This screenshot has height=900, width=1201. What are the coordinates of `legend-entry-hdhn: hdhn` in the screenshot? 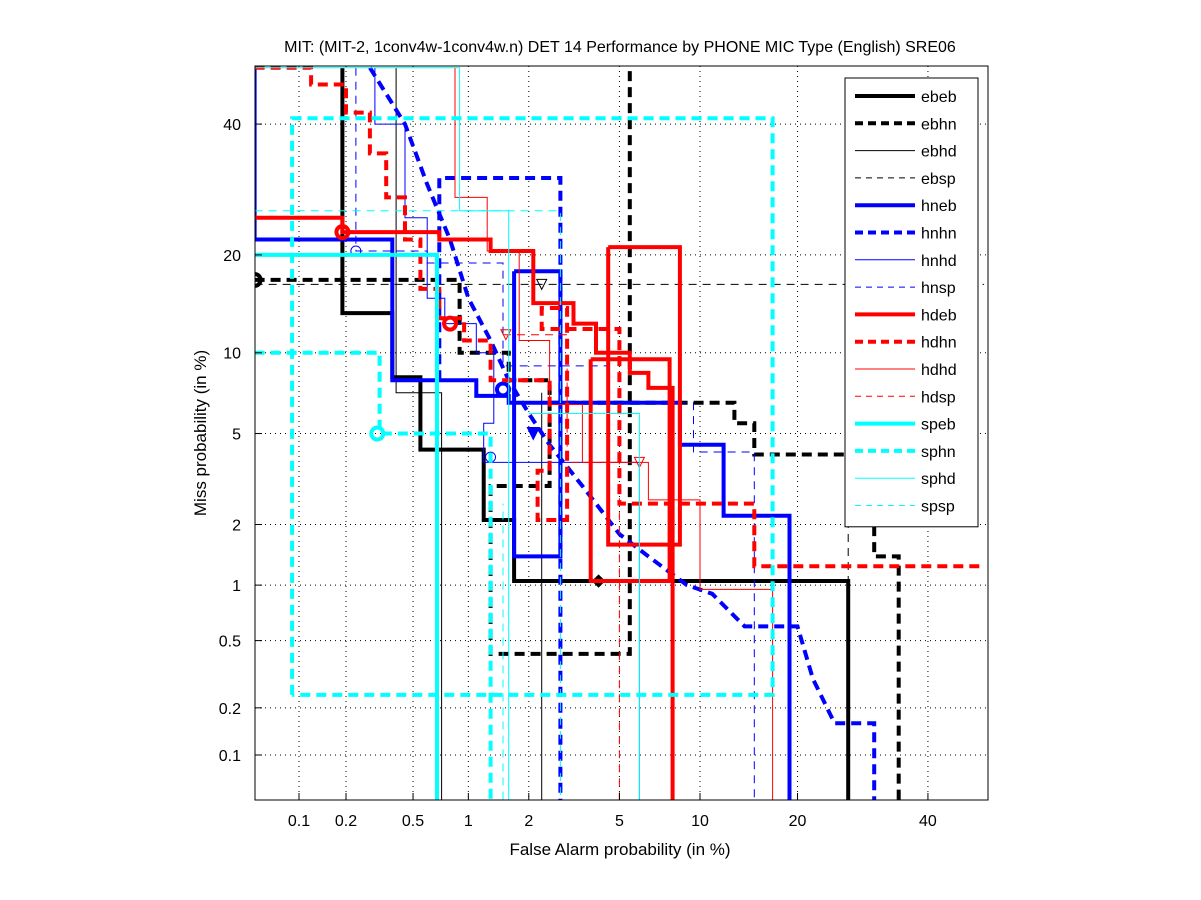 It's located at (906, 343).